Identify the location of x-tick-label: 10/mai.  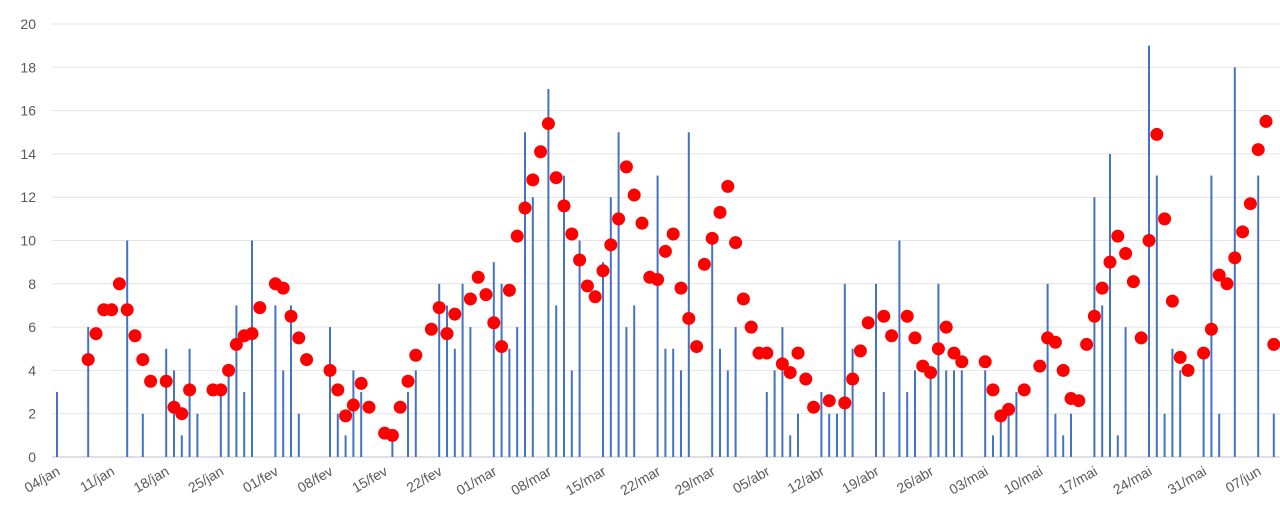
(1023, 480).